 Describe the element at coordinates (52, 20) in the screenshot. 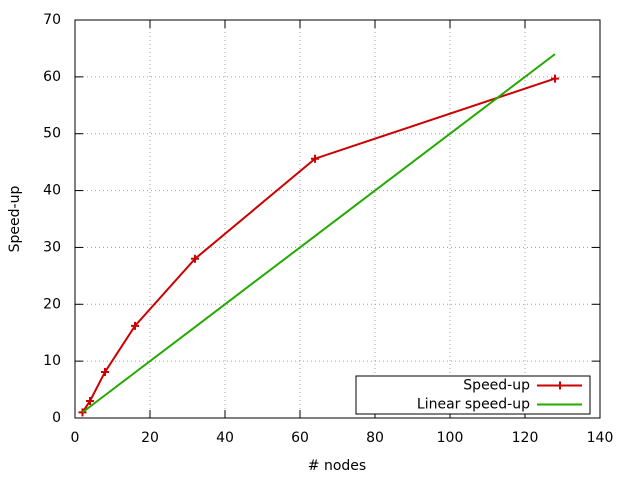

I see `y-tick-label: 70` at that location.